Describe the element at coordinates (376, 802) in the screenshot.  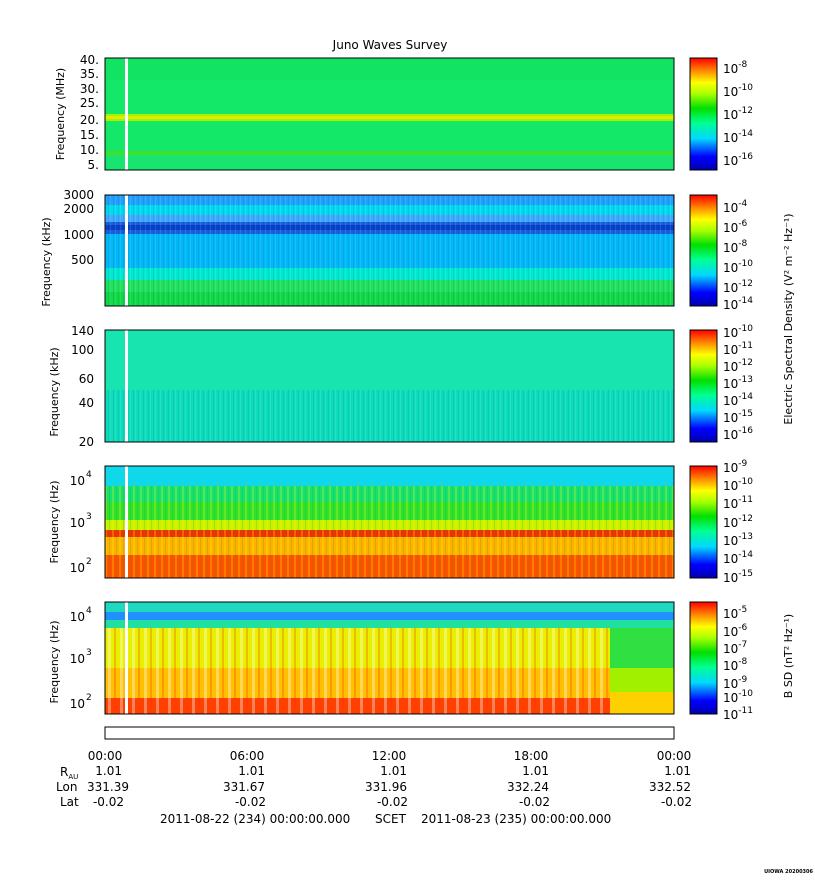
I see `ephemeris-row-lat: Lat -0.02 -0.02 -0.02 -0.02 -0.02` at that location.